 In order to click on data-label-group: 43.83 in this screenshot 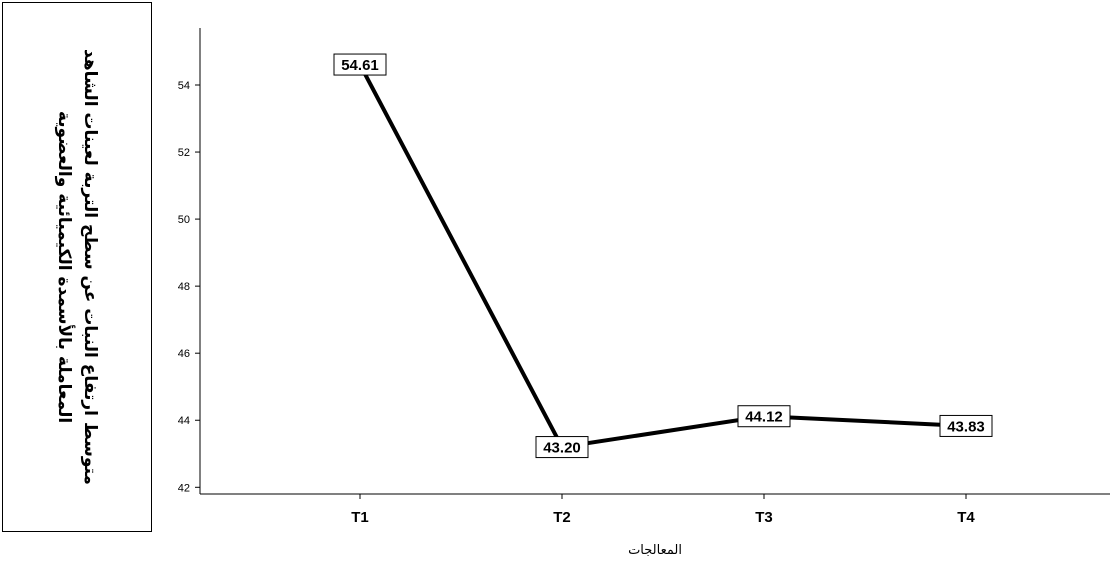, I will do `click(966, 425)`.